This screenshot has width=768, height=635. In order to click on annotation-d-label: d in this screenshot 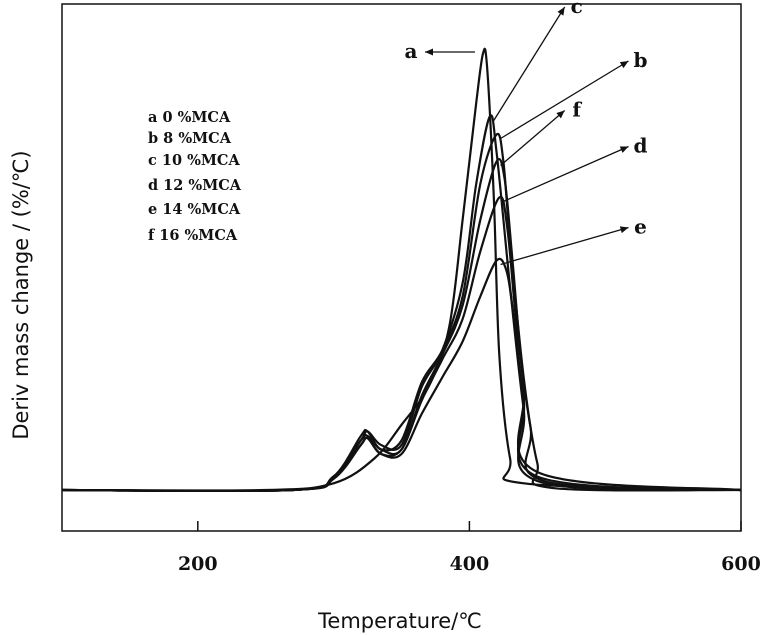, I will do `click(641, 146)`.